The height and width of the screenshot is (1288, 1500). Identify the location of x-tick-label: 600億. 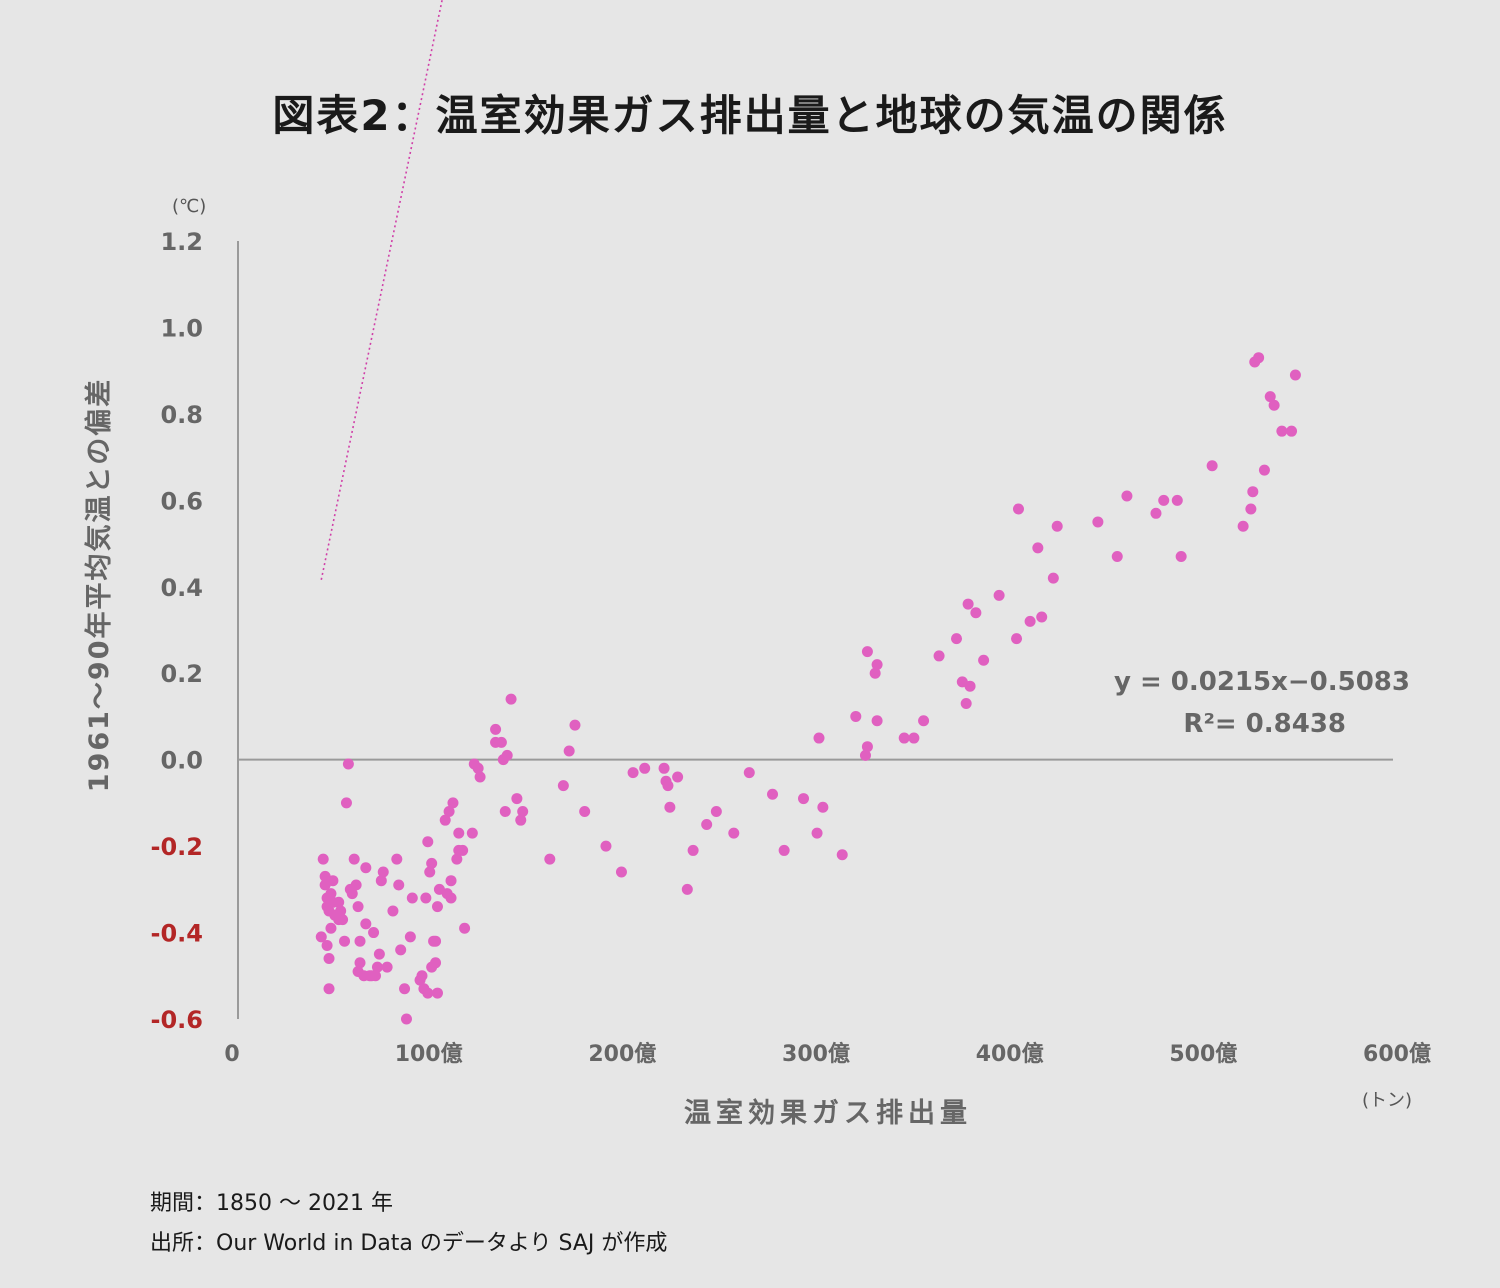
(1397, 1054).